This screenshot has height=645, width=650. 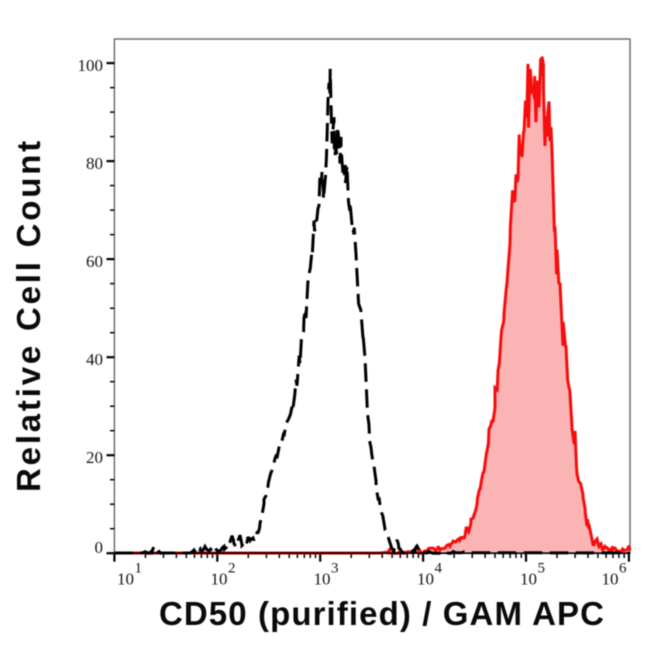 What do you see at coordinates (382, 613) in the screenshot?
I see `svg-text: CD50 (purified) / GAM APC` at bounding box center [382, 613].